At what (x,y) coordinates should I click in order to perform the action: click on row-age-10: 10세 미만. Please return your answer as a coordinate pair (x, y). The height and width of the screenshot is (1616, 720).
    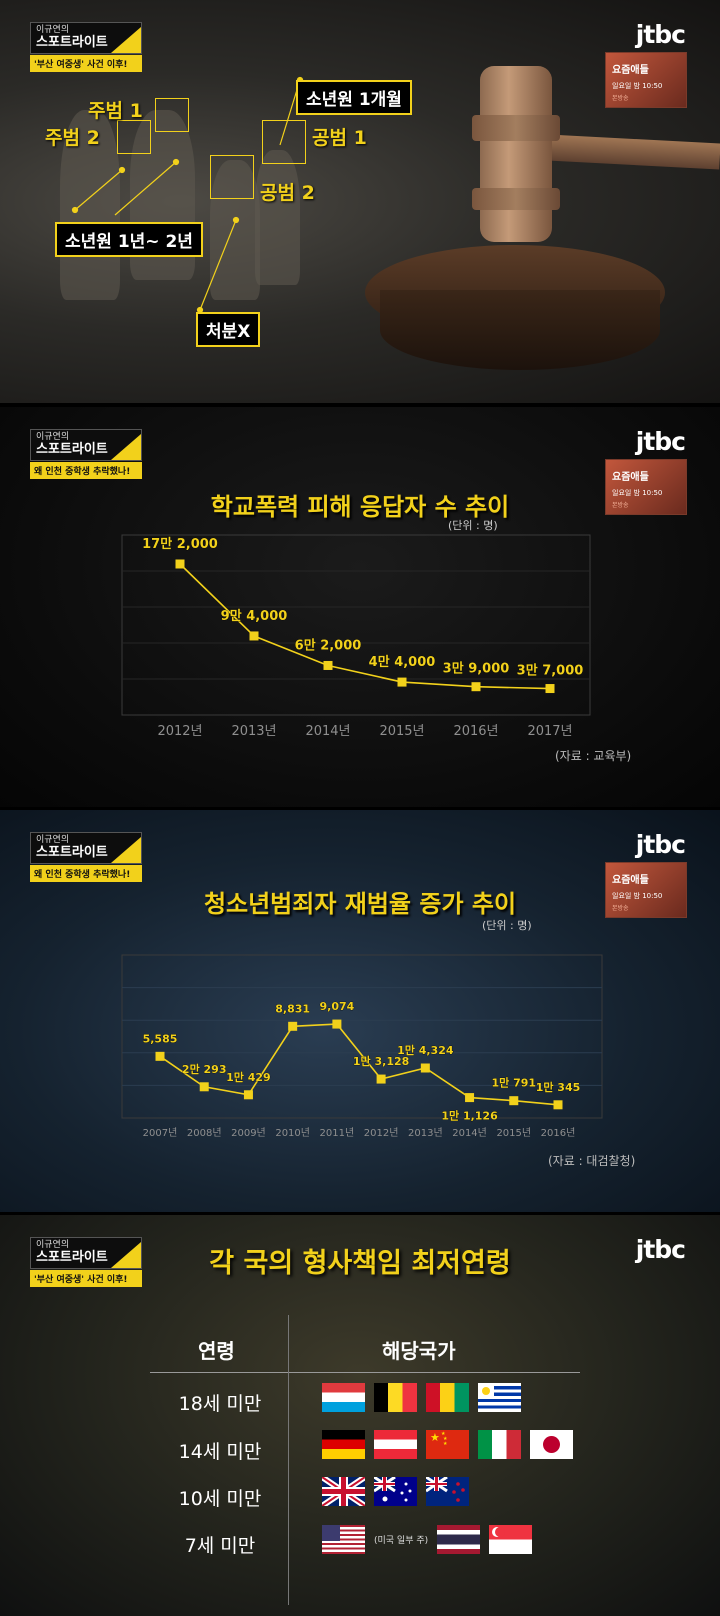
    Looking at the image, I should click on (220, 1499).